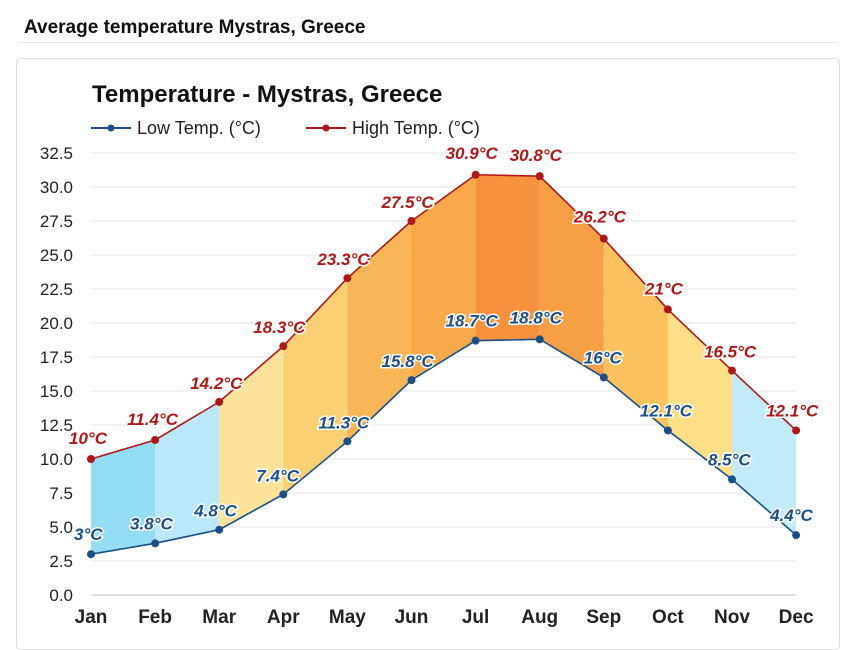 This screenshot has width=857, height=650. What do you see at coordinates (666, 410) in the screenshot?
I see `low-label-oct: 12.1°C` at bounding box center [666, 410].